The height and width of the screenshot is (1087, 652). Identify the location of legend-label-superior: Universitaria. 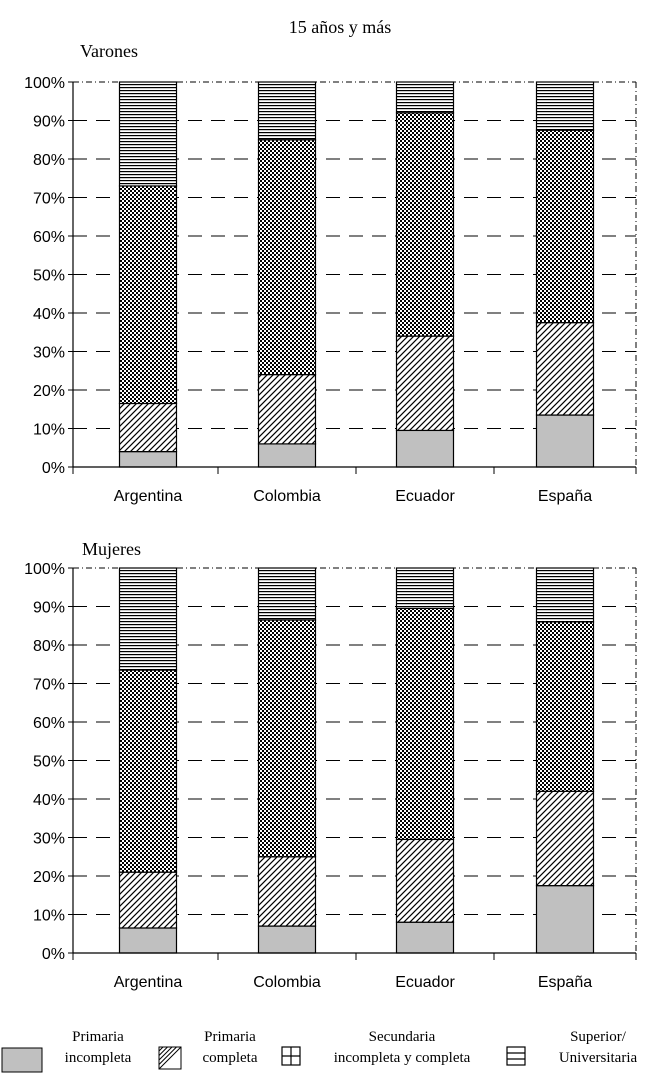
(598, 1058).